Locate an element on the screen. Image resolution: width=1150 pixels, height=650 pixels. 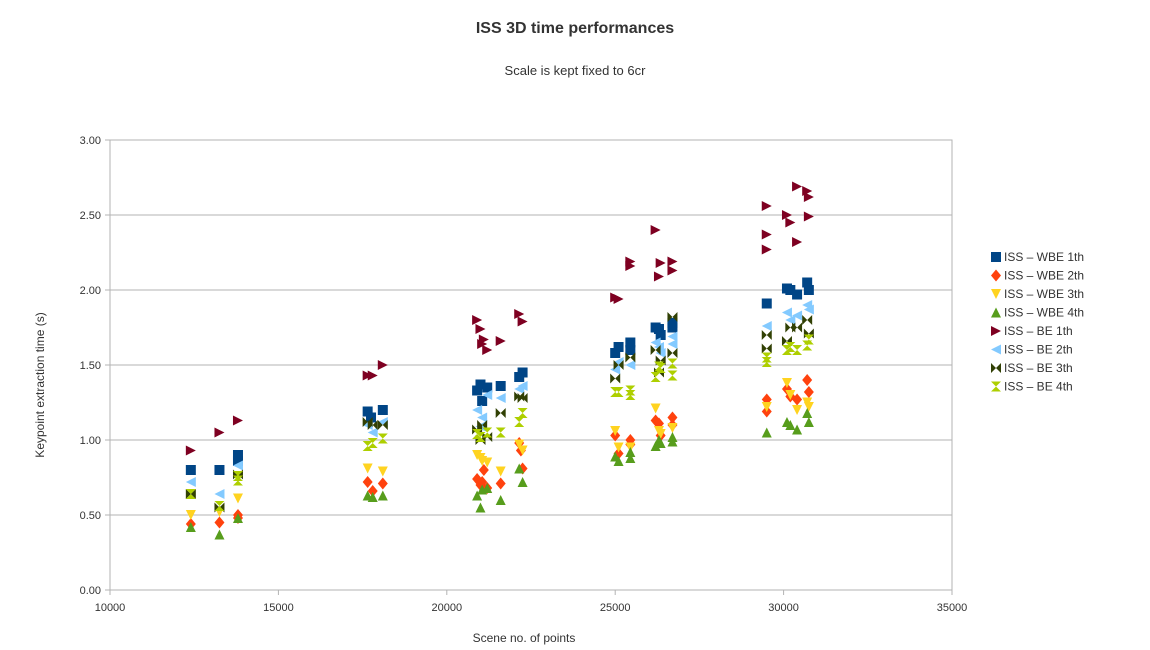
legend-item: ISS – BE 2th is located at coordinates (1032, 350).